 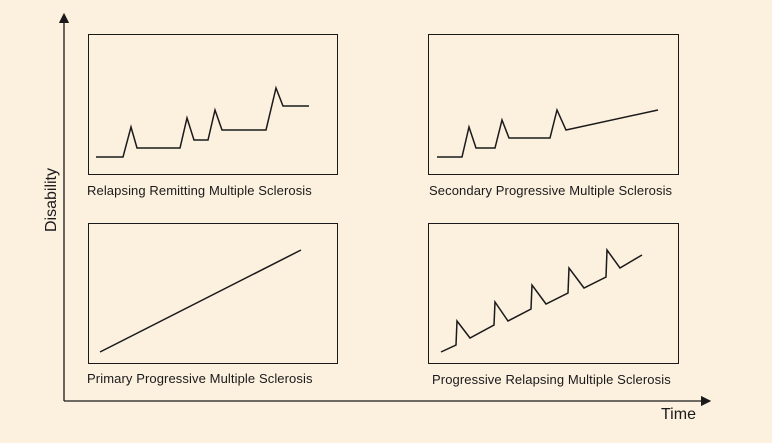 I want to click on prms-course-line, so click(x=541, y=300).